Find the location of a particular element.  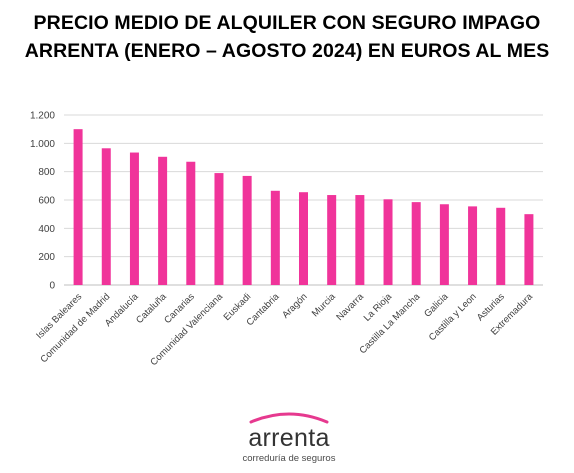

y-tick-label: 200 is located at coordinates (46, 257).